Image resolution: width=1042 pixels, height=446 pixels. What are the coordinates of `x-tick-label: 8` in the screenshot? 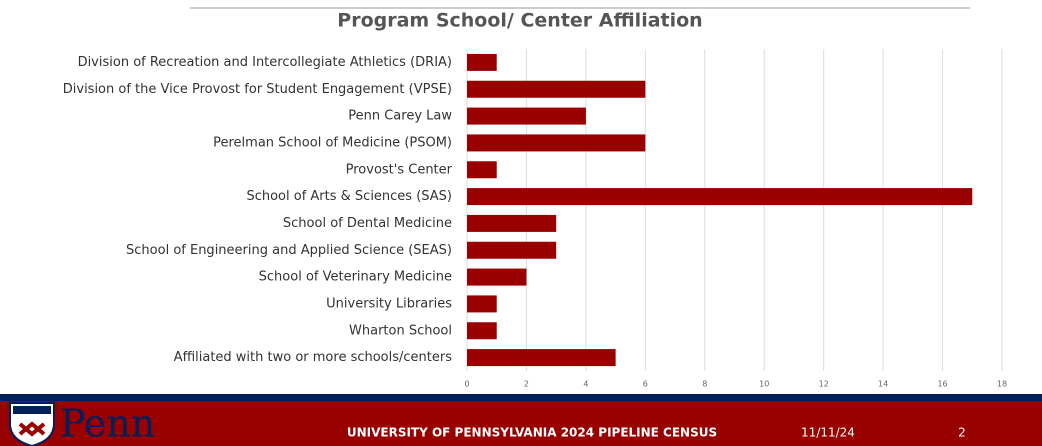 It's located at (704, 384).